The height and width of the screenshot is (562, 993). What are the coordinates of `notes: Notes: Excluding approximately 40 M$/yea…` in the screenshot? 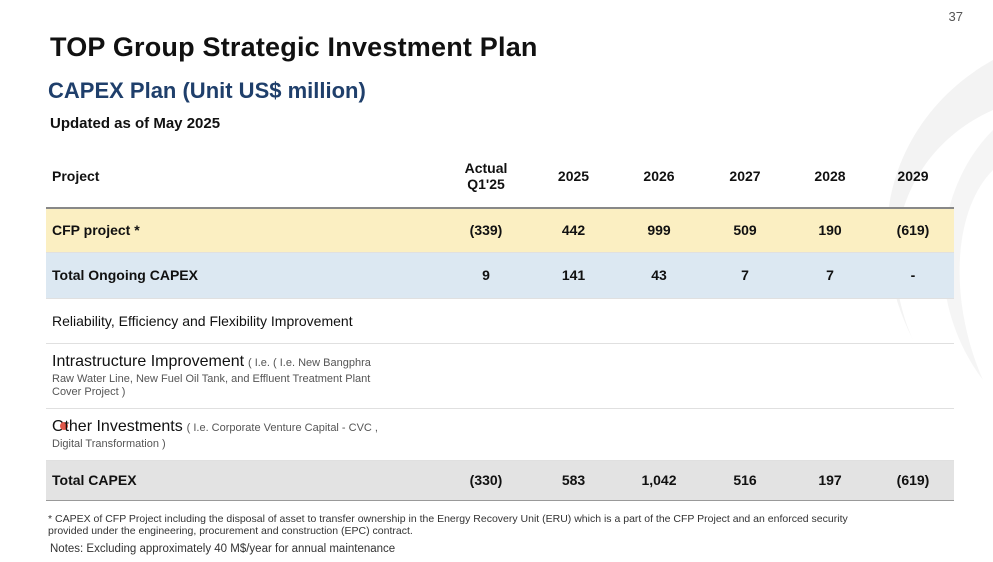 It's located at (223, 549).